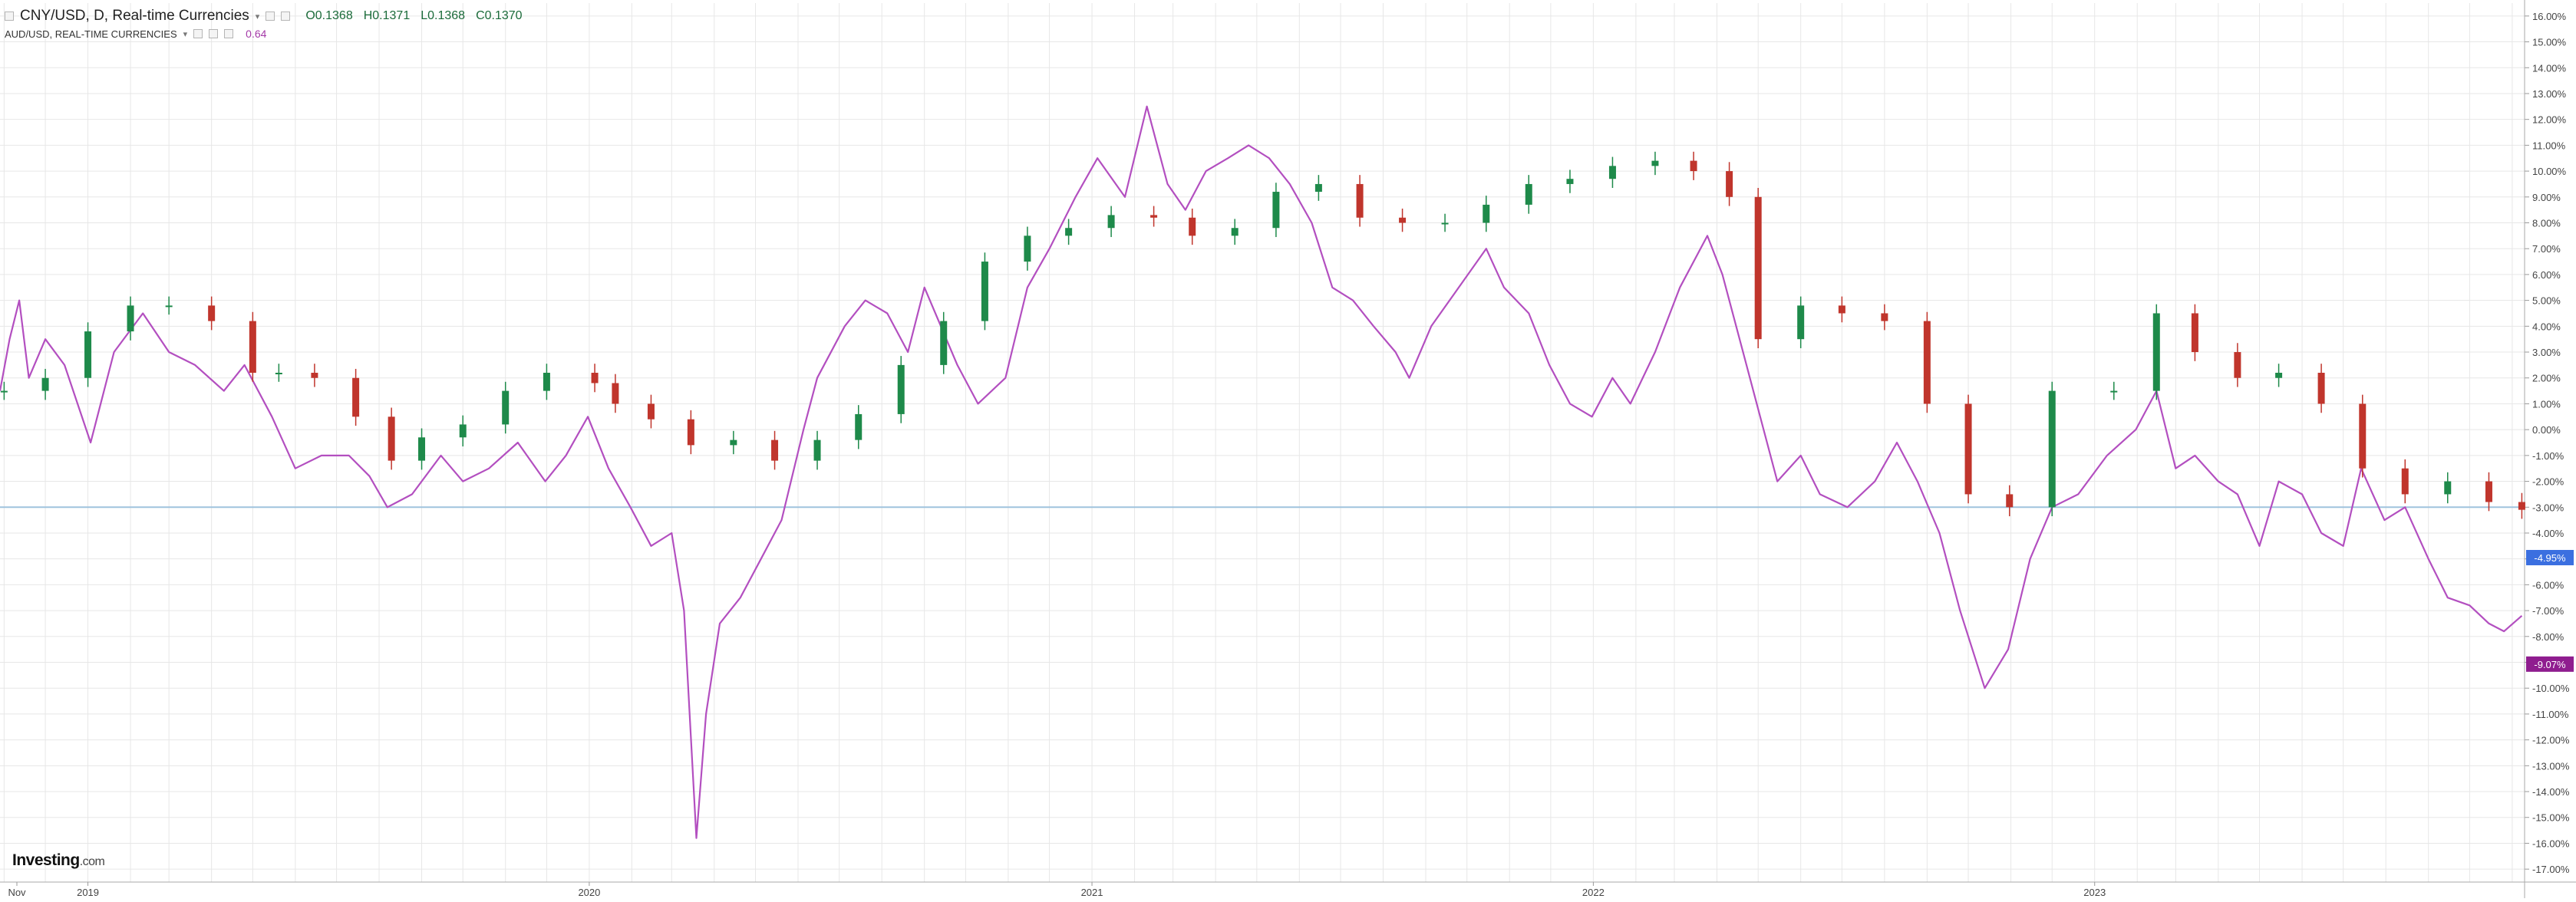  I want to click on y-tick-label: -17.00%, so click(2551, 869).